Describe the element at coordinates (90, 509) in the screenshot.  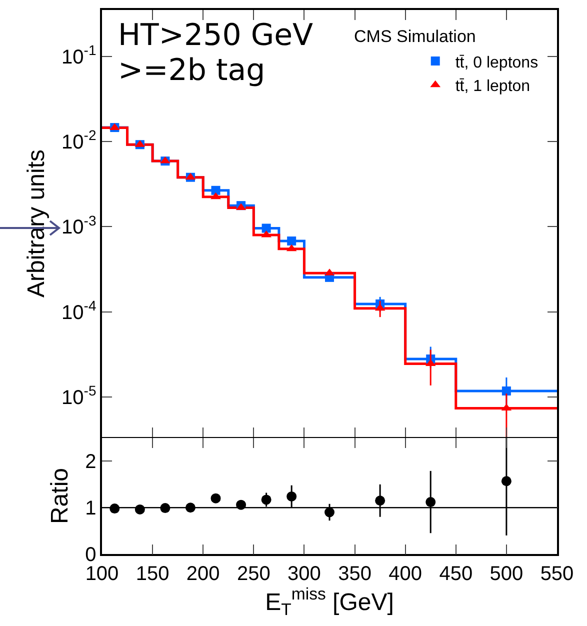
I see `y-tick-label: 1` at that location.